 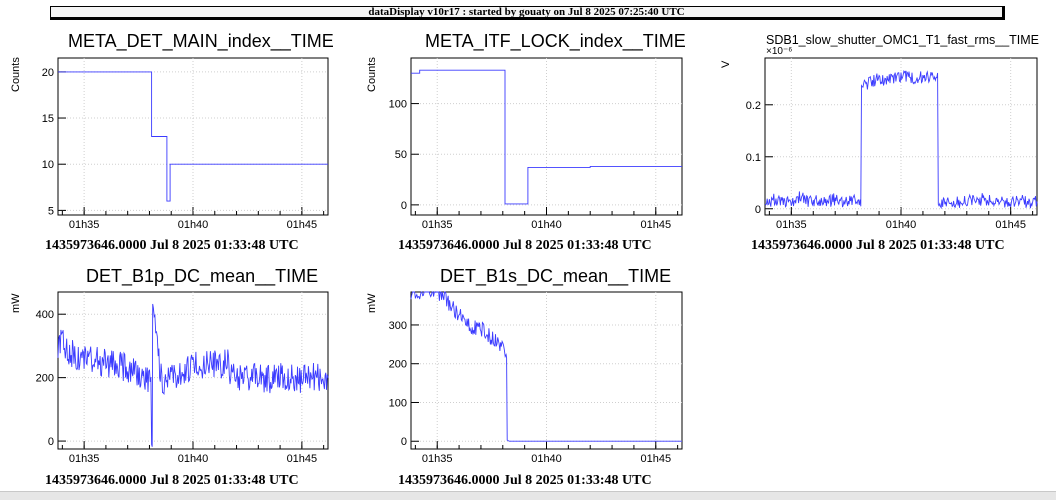 What do you see at coordinates (555, 41) in the screenshot?
I see `chart-title: META_ITF_LOCK_index__TIME` at bounding box center [555, 41].